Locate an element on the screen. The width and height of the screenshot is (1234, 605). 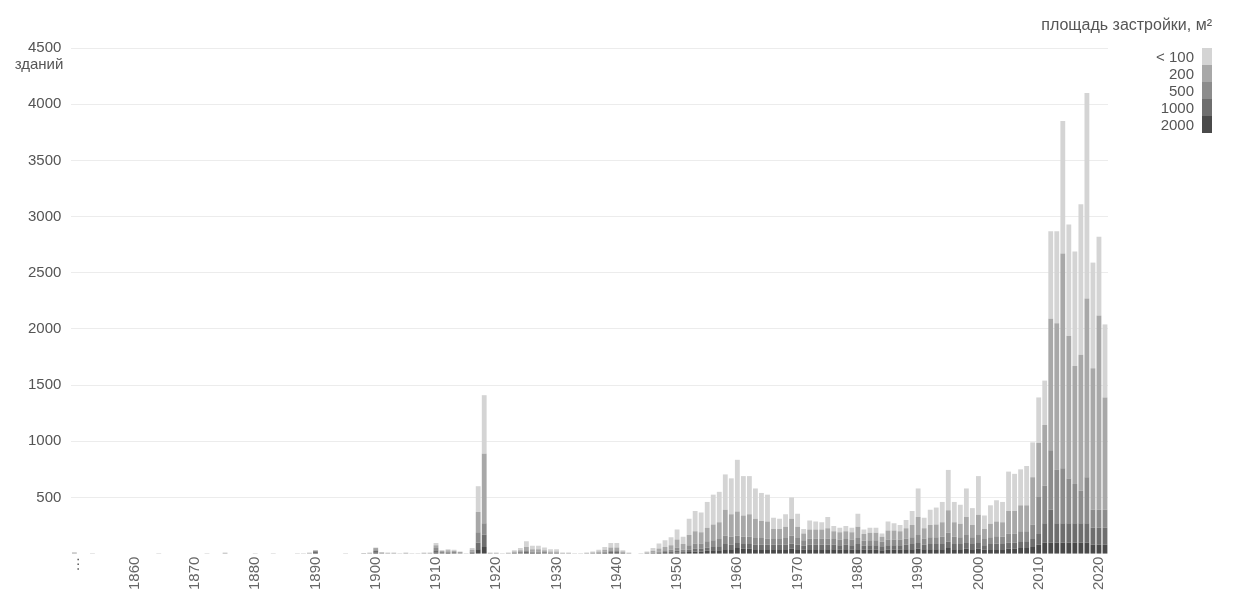
x-tick-label: 1880 is located at coordinates (254, 573).